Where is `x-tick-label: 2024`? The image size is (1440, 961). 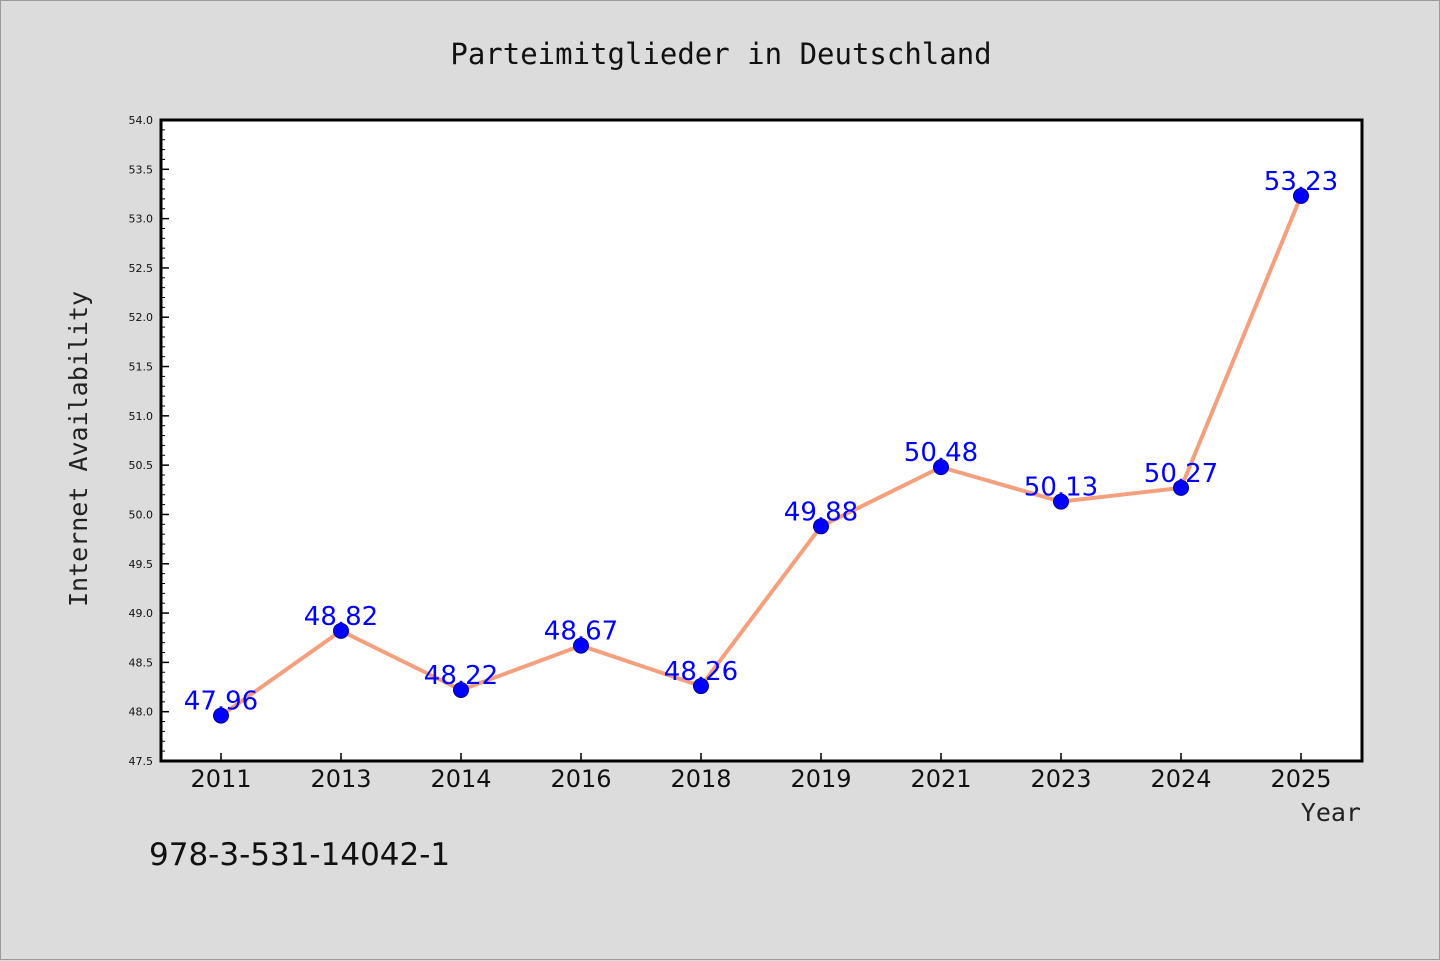
x-tick-label: 2024 is located at coordinates (1180, 779).